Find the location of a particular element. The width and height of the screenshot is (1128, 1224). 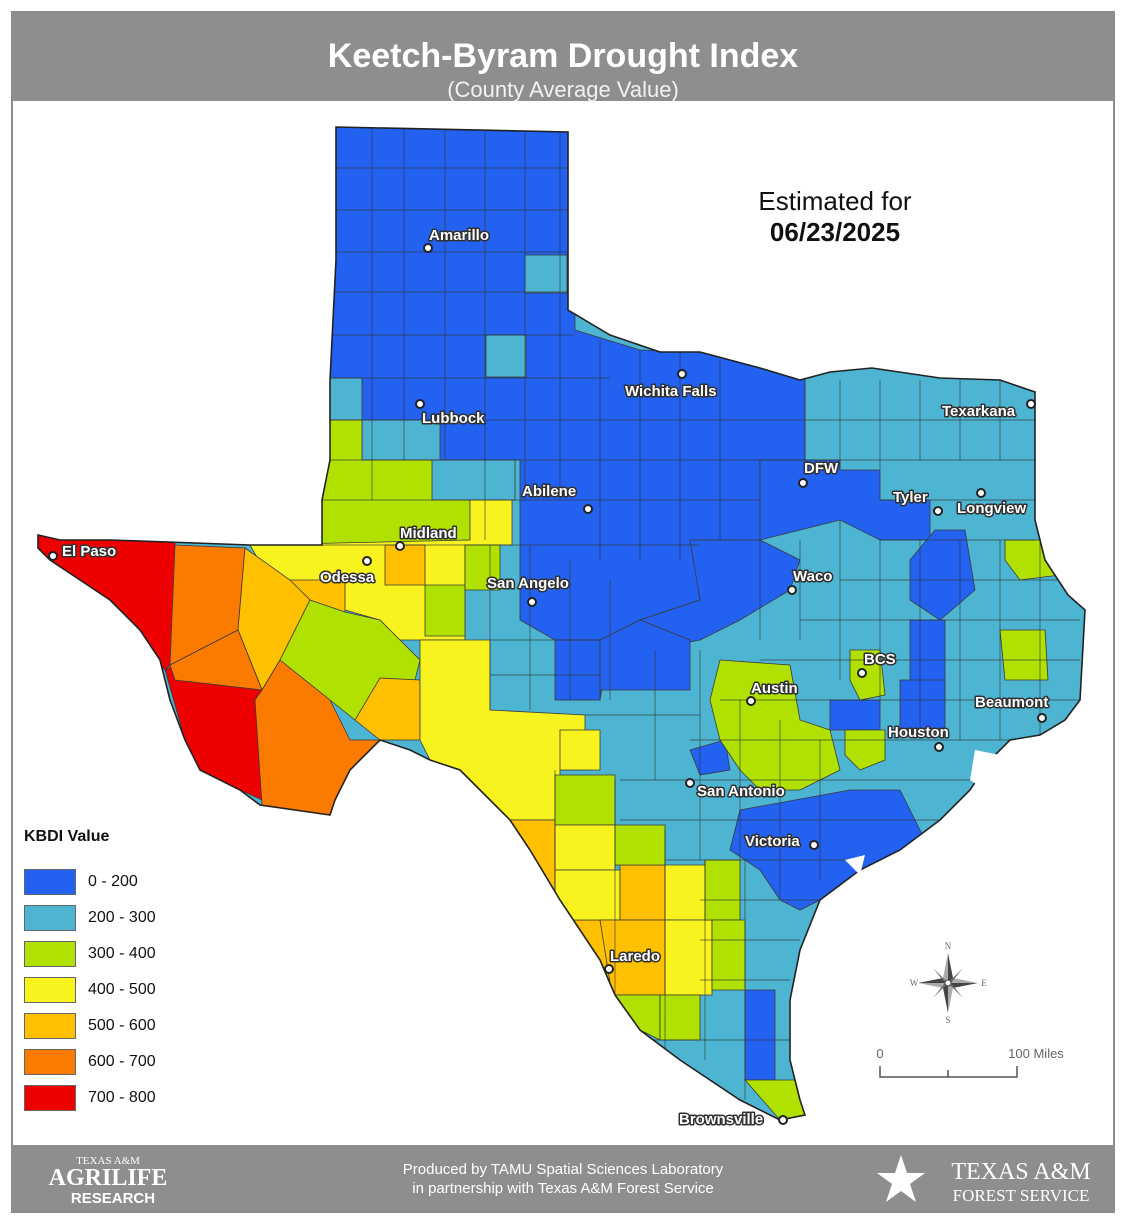

legend-label: 200 - 300 is located at coordinates (122, 917).